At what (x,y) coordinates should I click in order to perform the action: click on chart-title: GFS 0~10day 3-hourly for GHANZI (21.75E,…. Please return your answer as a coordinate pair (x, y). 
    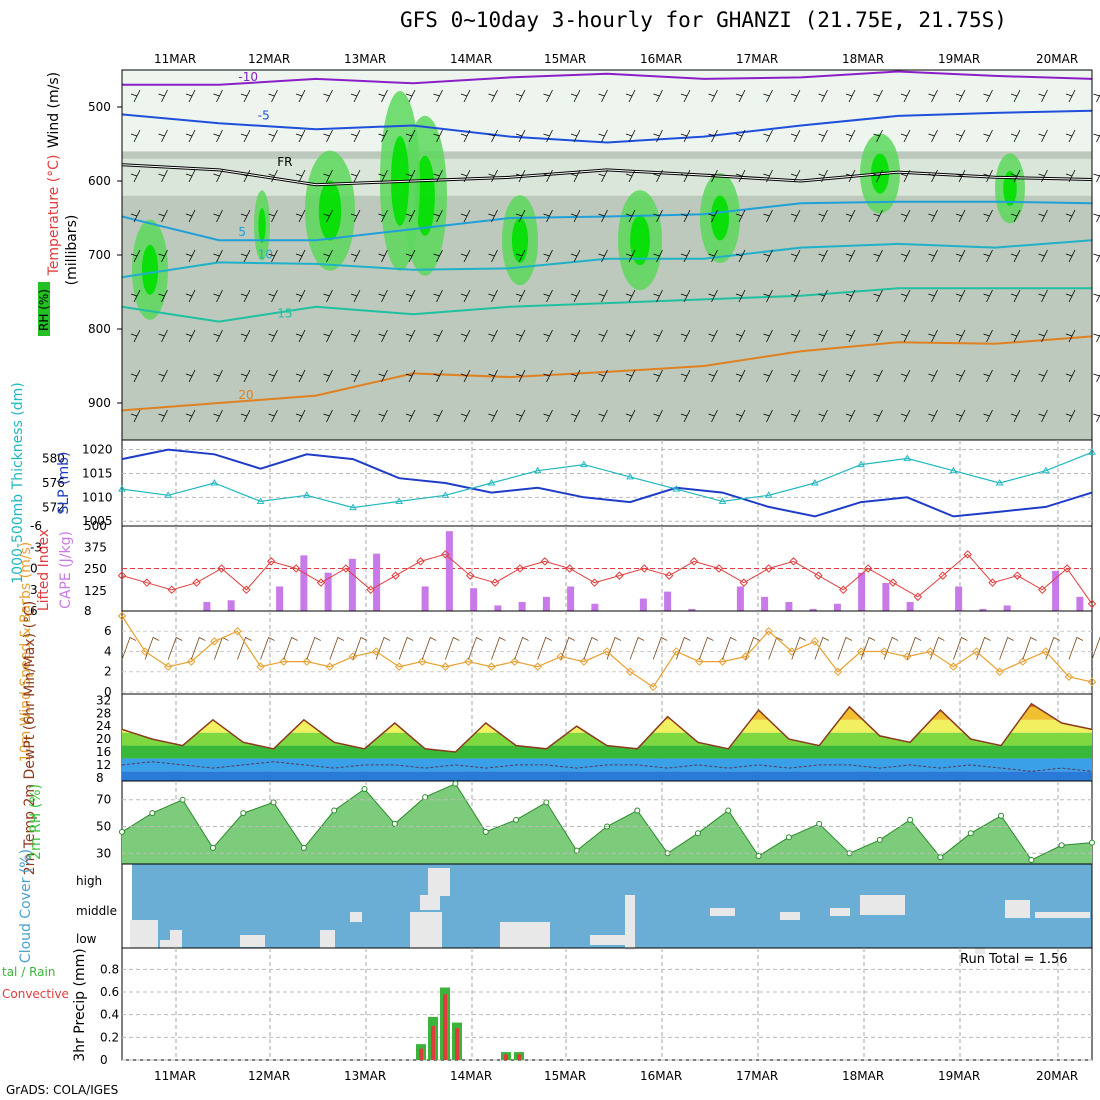
    Looking at the image, I should click on (703, 20).